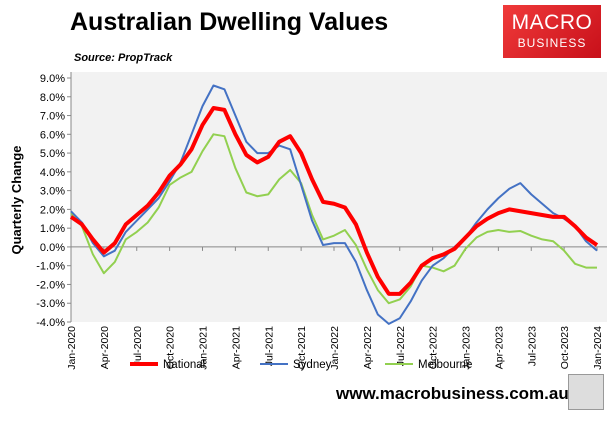  What do you see at coordinates (467, 348) in the screenshot?
I see `x-tick-label: Jan-2023` at bounding box center [467, 348].